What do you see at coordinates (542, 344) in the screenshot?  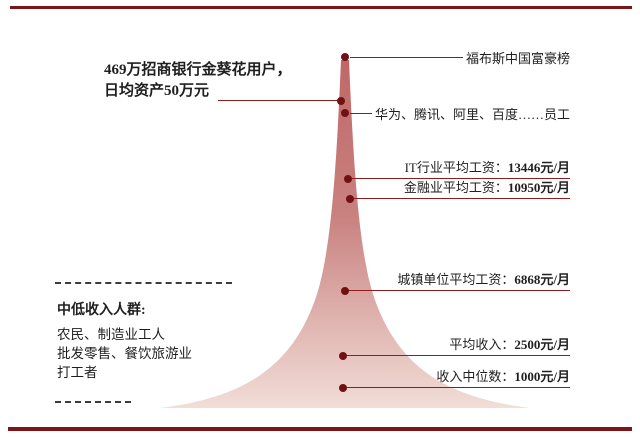 I see `callout-value: 2500元/月` at bounding box center [542, 344].